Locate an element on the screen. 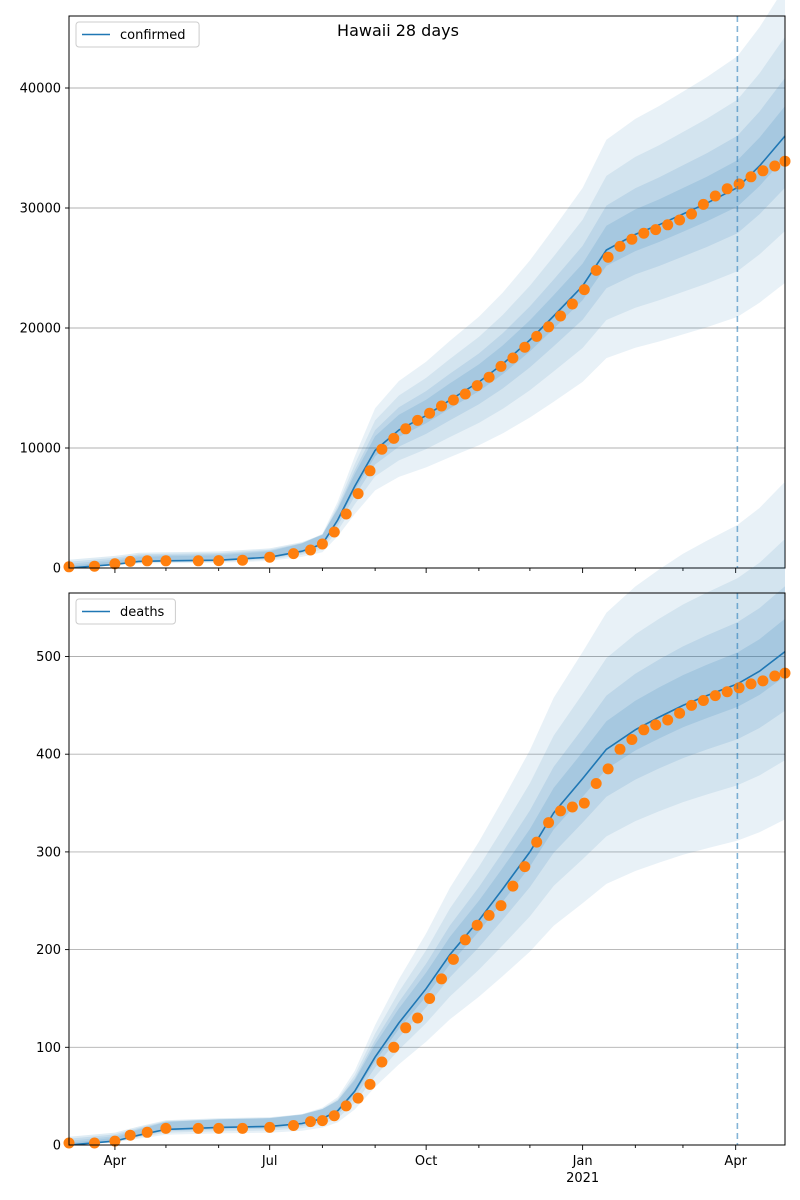 This screenshot has width=800, height=1200. y-tick-label: 100 is located at coordinates (48, 1048).